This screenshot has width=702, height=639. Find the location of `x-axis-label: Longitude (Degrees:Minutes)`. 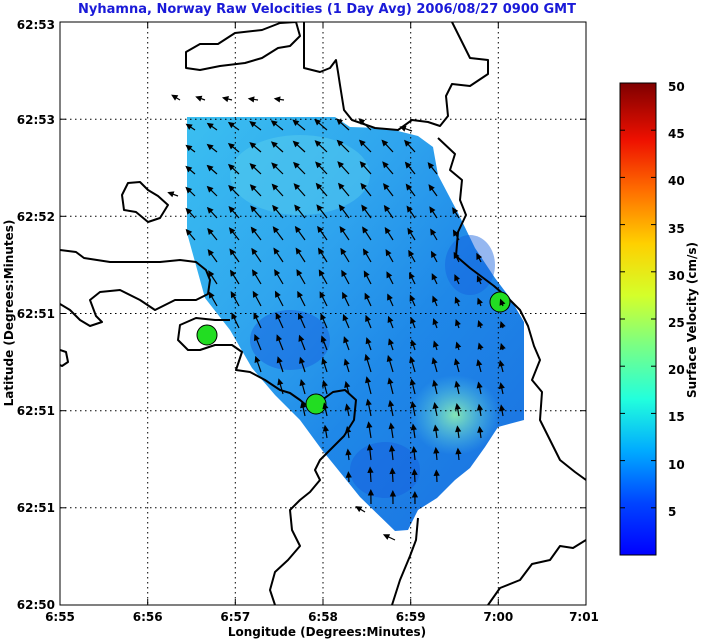

x-axis-label: Longitude (Degrees:Minutes) is located at coordinates (327, 632).